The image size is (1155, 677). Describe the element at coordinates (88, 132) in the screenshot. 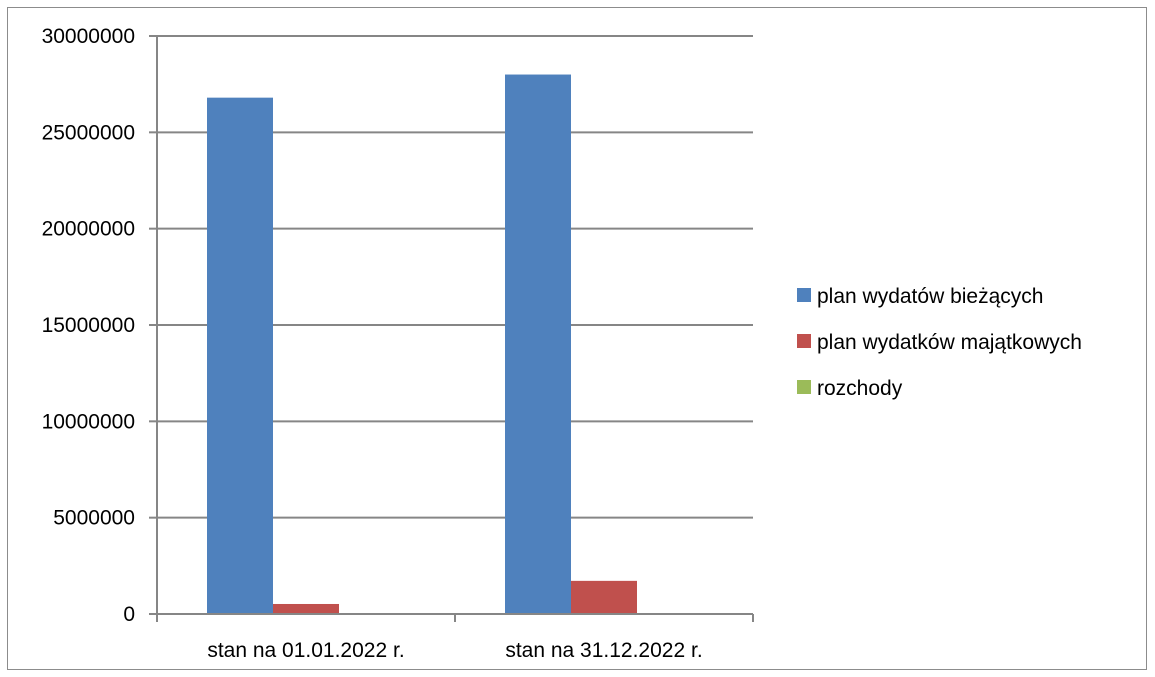

I see `y-tick-label: 25000000` at that location.